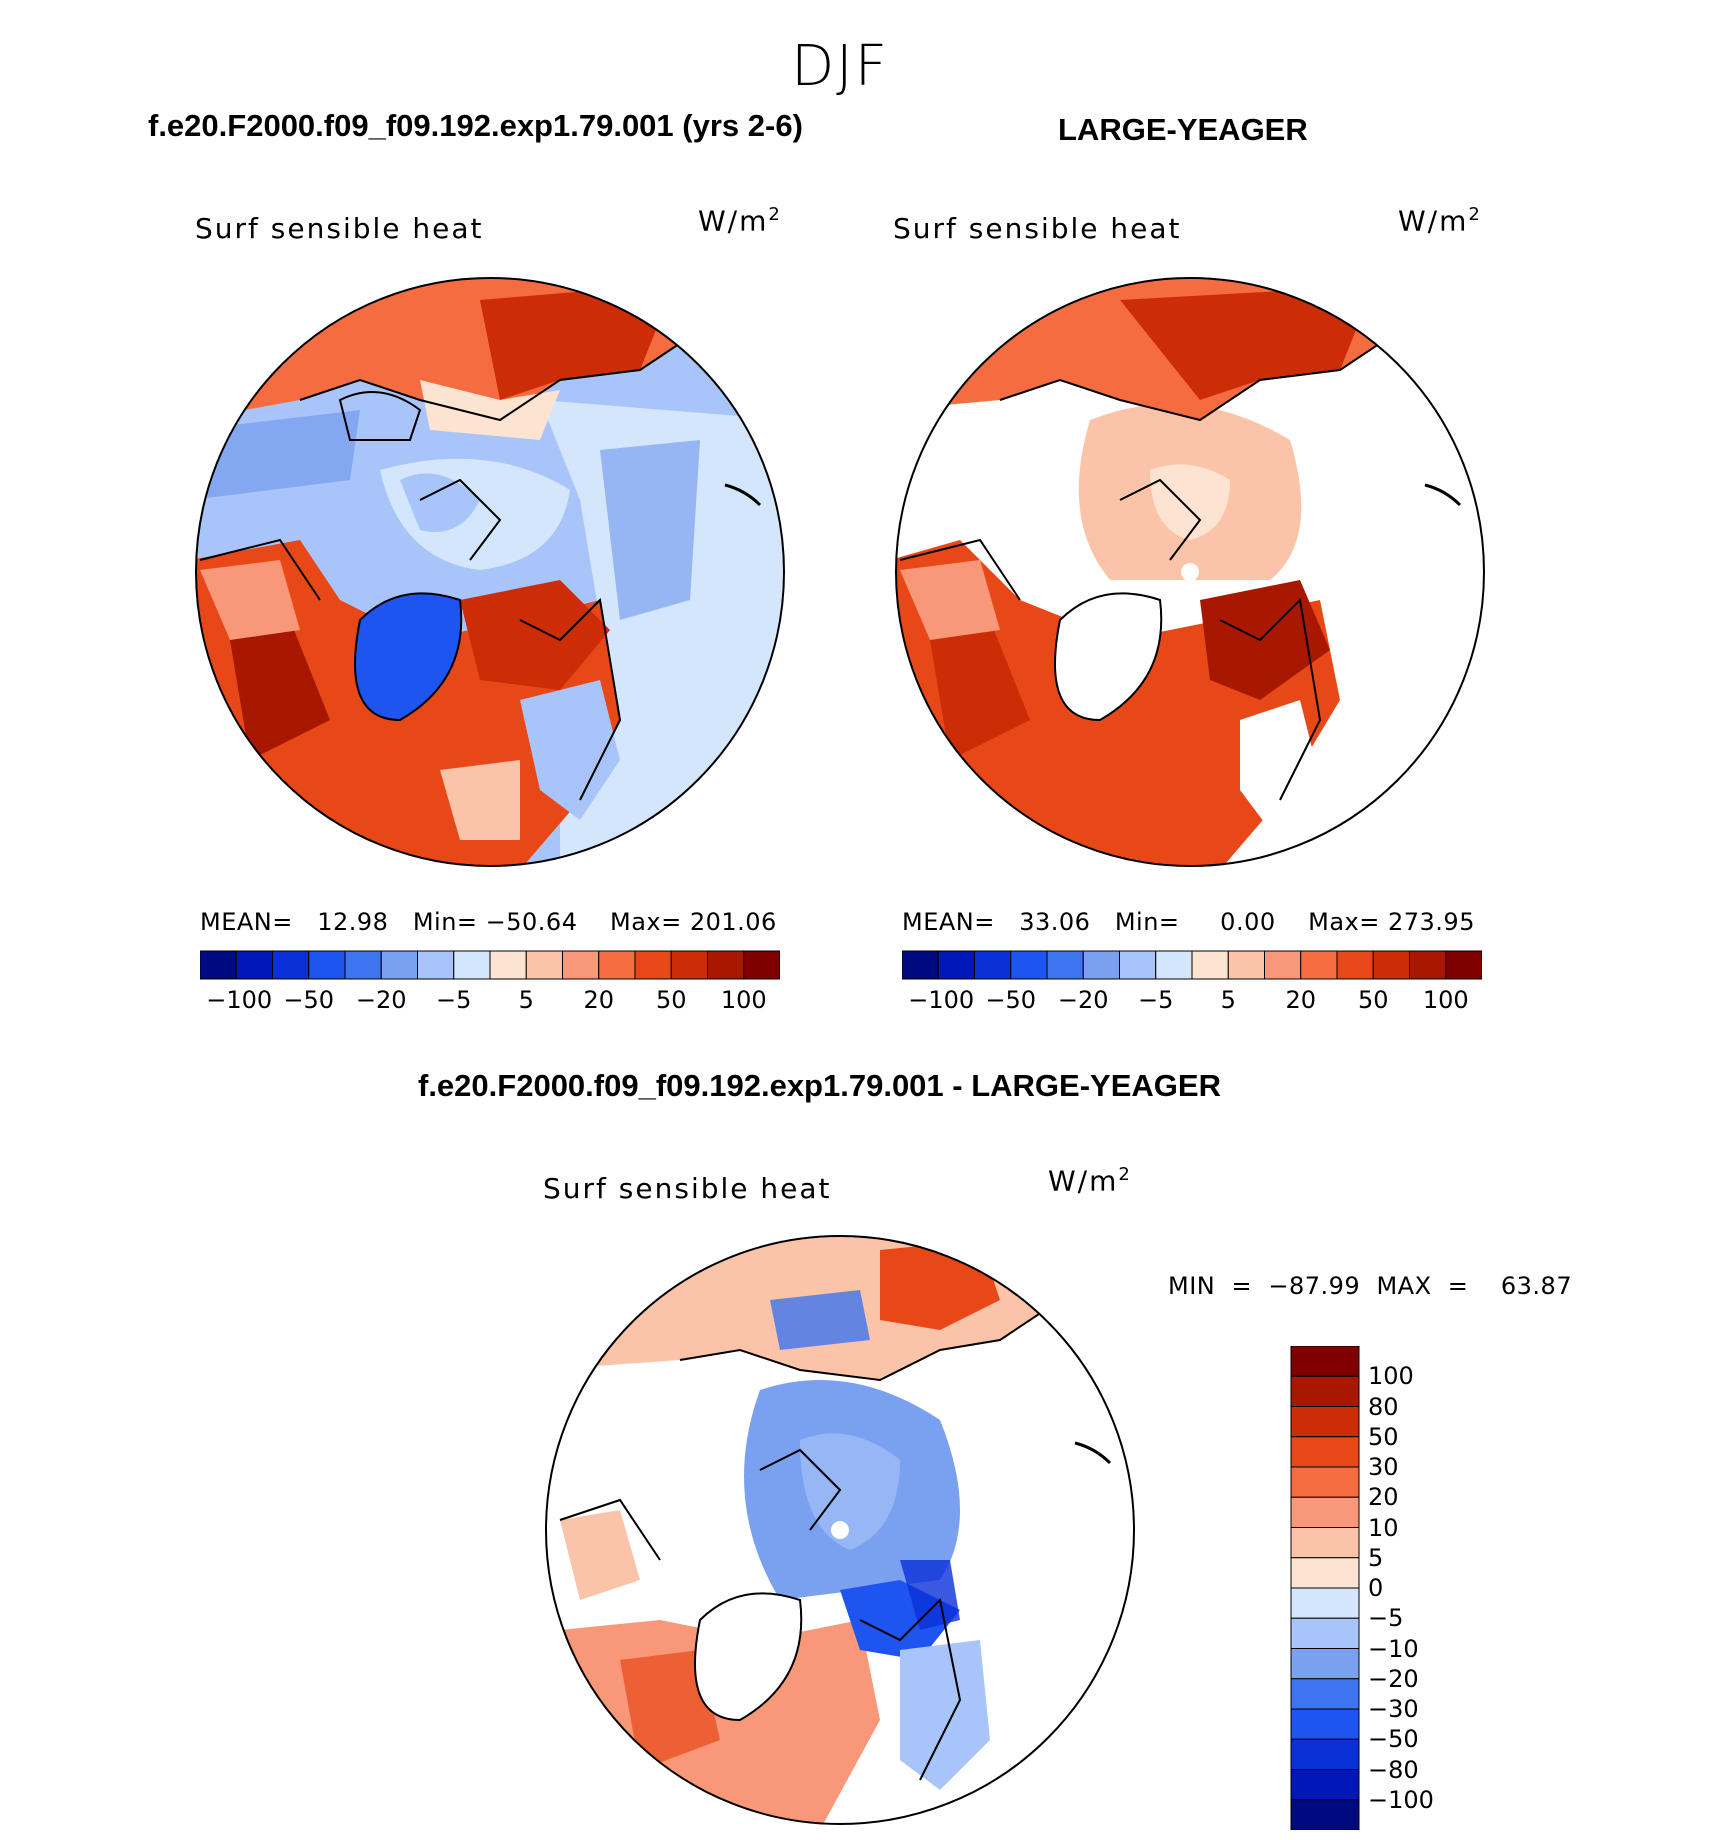 The width and height of the screenshot is (1710, 1840). Describe the element at coordinates (490, 1002) in the screenshot. I see `left-colorbar-ticks: −100 −50 −20 −5 5 20 50 100` at that location.